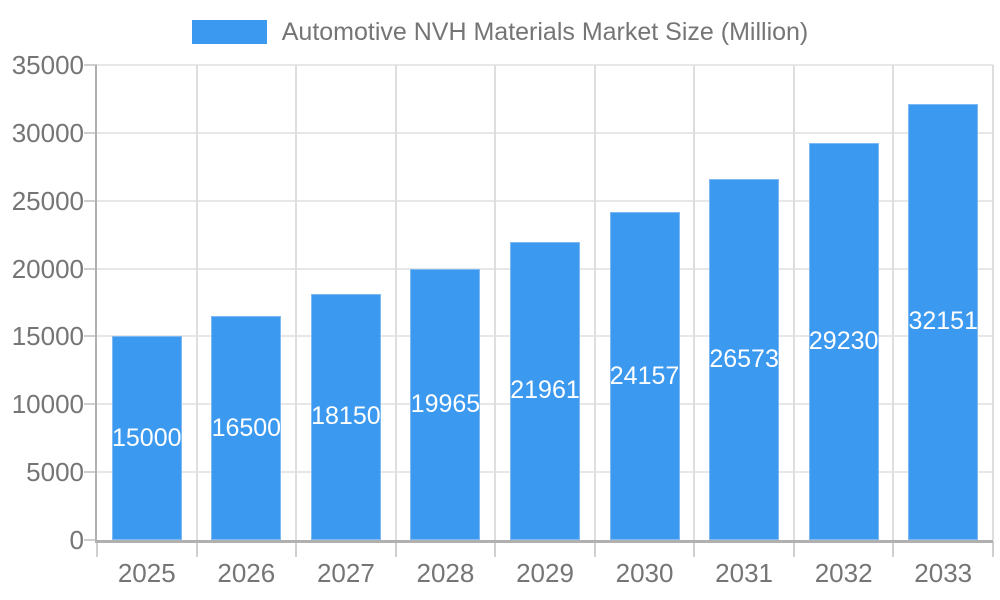 The width and height of the screenshot is (1000, 600). I want to click on bar-value-label: 19965, so click(445, 404).